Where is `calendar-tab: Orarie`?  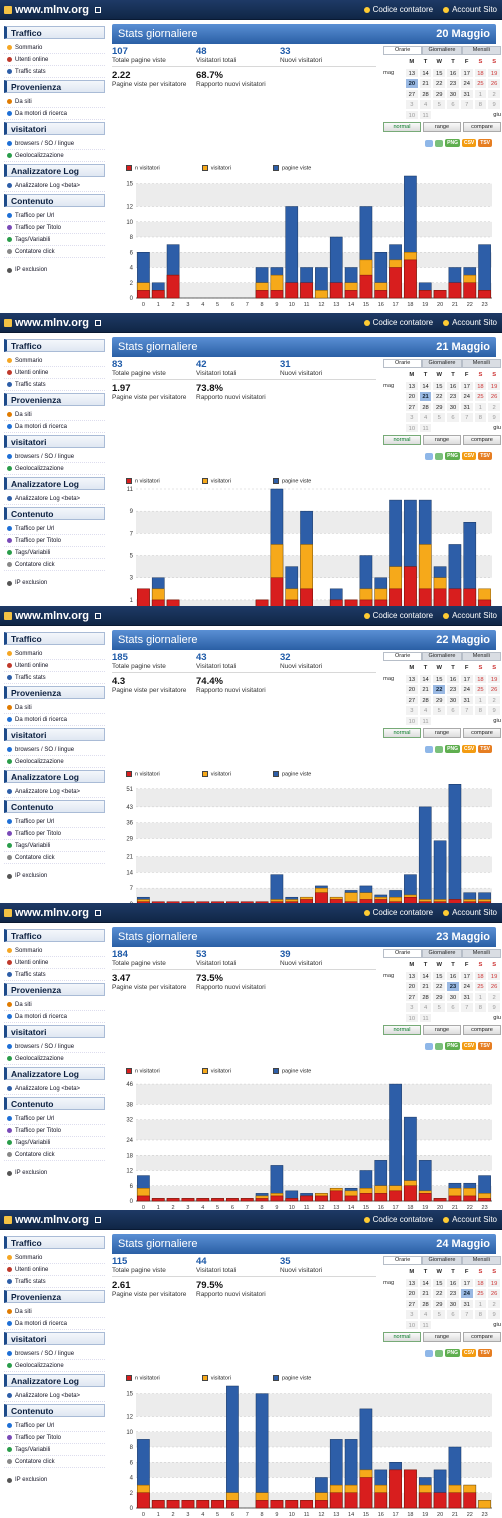 calendar-tab: Orarie is located at coordinates (403, 953).